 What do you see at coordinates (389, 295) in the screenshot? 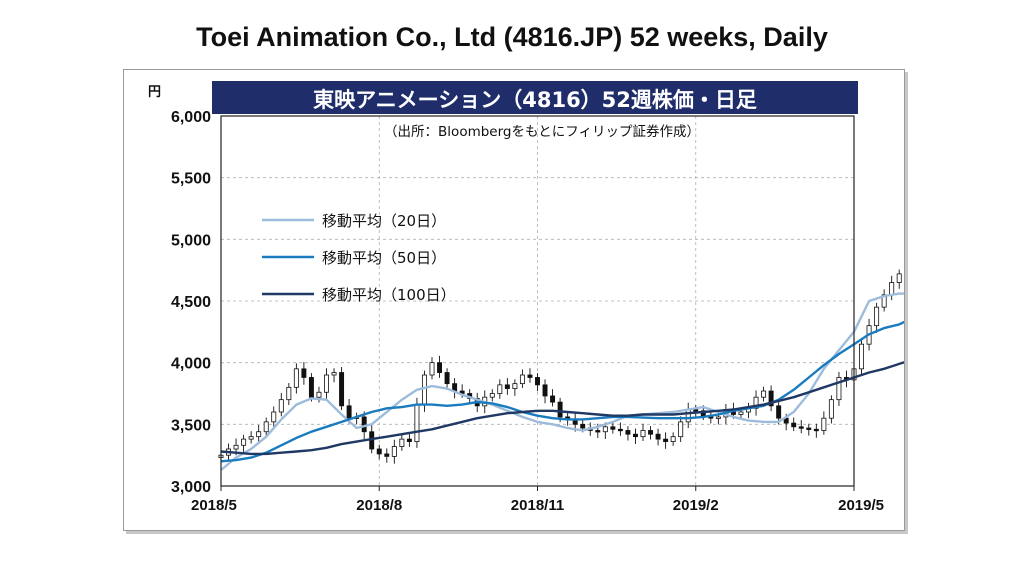
I see `legend-label-ma100: 移動平均（100日）` at bounding box center [389, 295].